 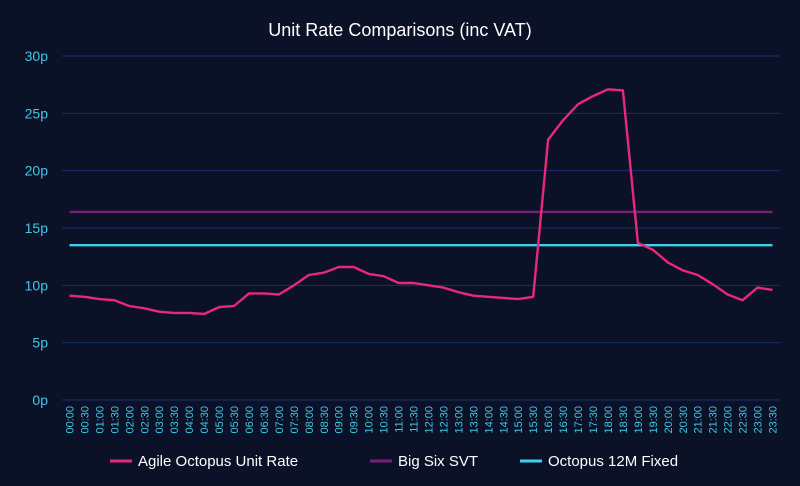 I want to click on x-tick-label: 00:00, so click(x=70, y=420).